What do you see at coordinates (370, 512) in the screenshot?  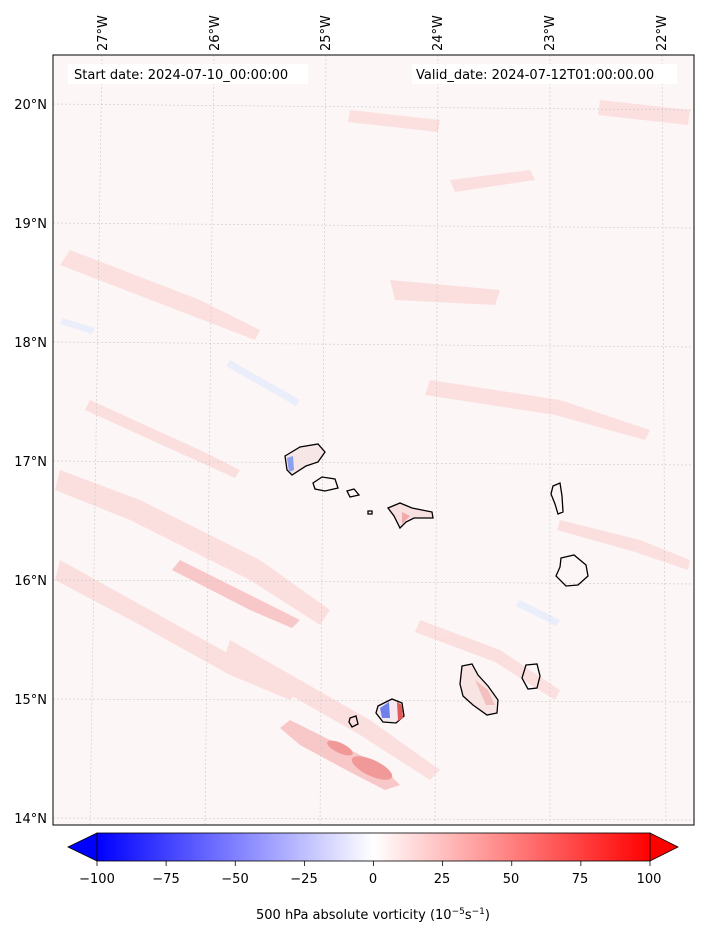 I see `island-branco` at bounding box center [370, 512].